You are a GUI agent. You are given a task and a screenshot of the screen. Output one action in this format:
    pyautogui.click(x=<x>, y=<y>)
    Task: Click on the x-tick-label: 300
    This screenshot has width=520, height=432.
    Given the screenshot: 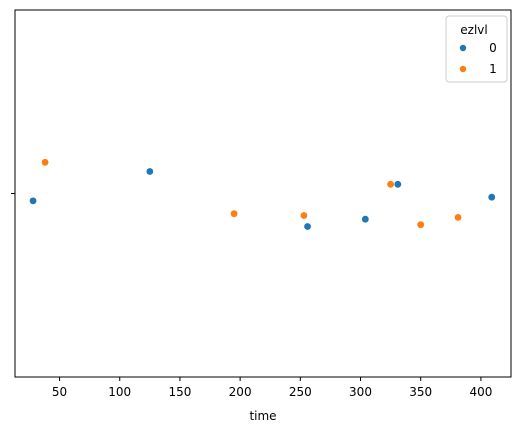 What is the action you would take?
    pyautogui.click(x=360, y=392)
    